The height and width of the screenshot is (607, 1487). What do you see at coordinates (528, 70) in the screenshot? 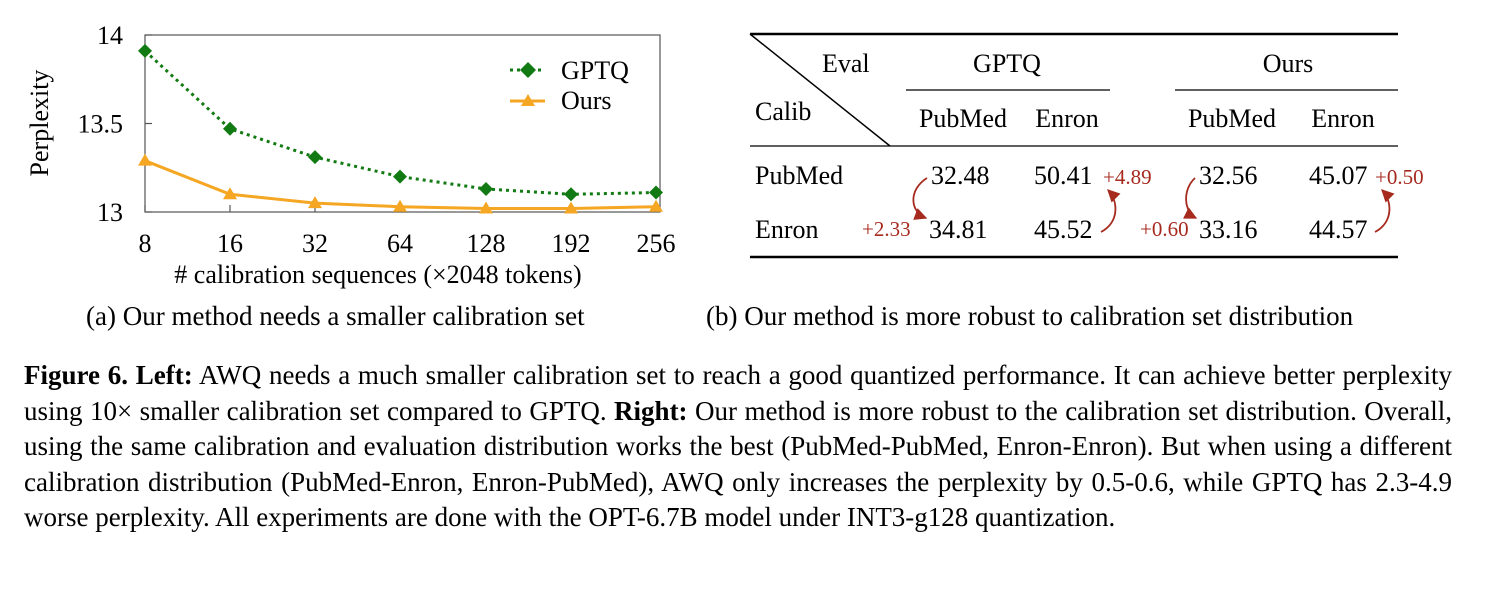
I see `legend-gptq-marker` at bounding box center [528, 70].